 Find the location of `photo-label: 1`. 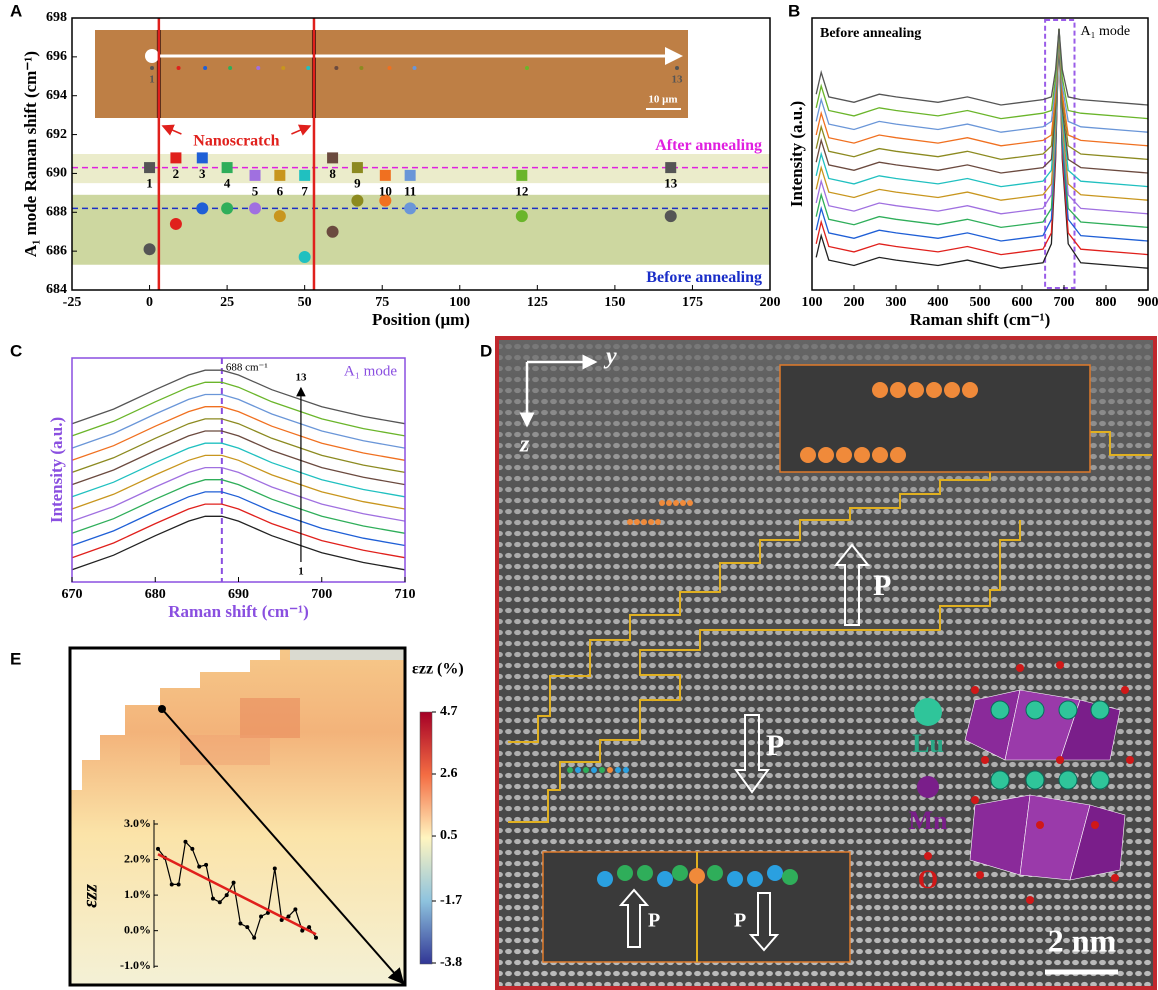

photo-label: 1 is located at coordinates (152, 80).